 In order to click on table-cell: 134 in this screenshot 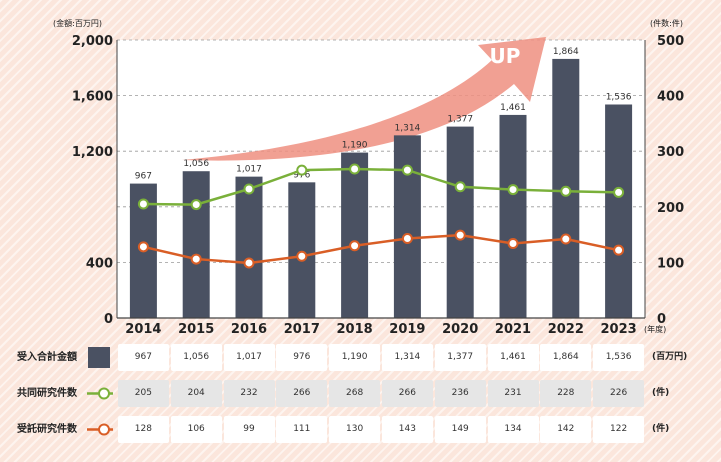, I will do `click(513, 429)`.